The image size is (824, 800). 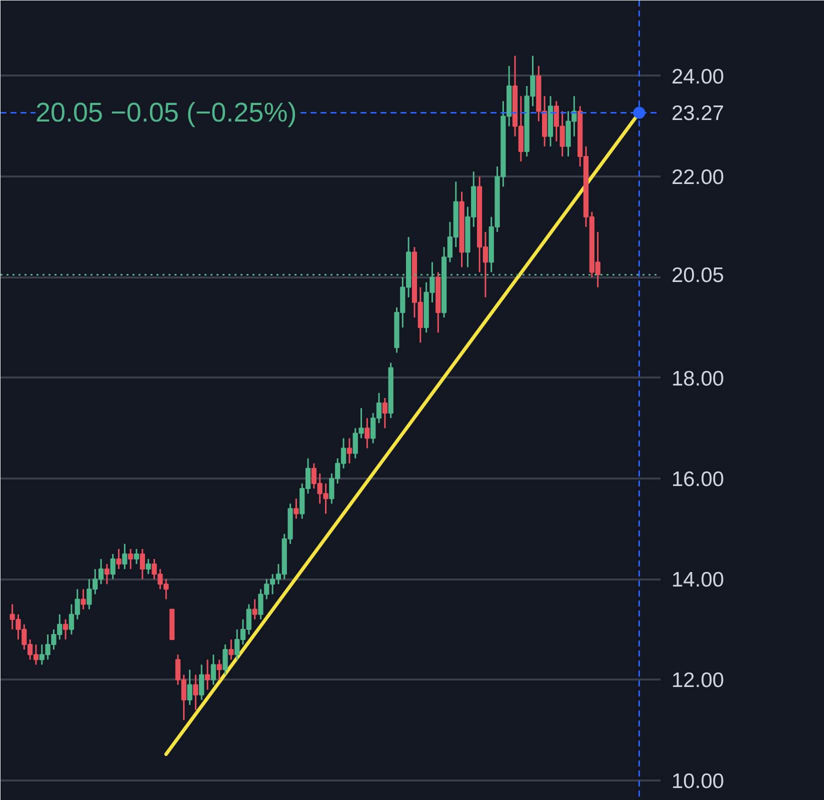 What do you see at coordinates (698, 580) in the screenshot?
I see `y-tick-label: 14.00` at bounding box center [698, 580].